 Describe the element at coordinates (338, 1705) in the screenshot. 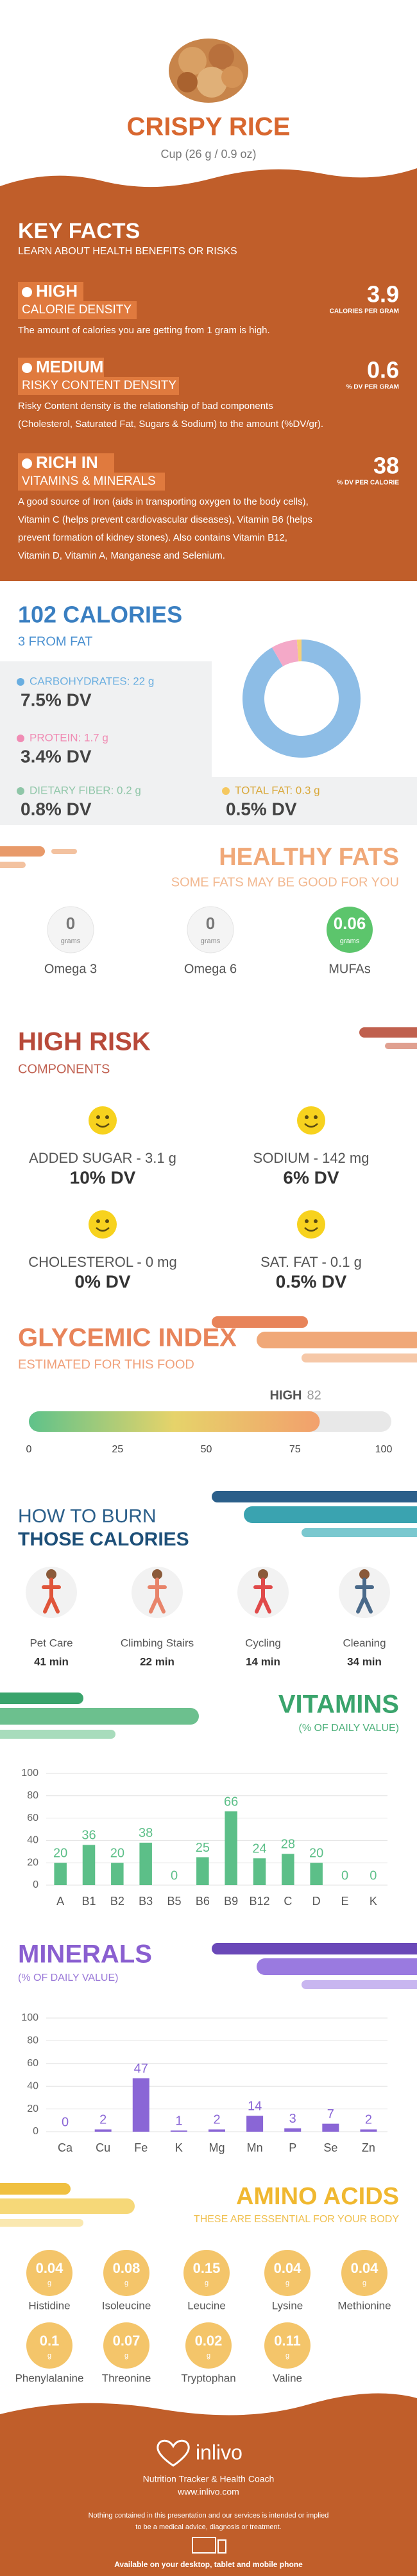

I see `chart-title: VITAMINS` at that location.